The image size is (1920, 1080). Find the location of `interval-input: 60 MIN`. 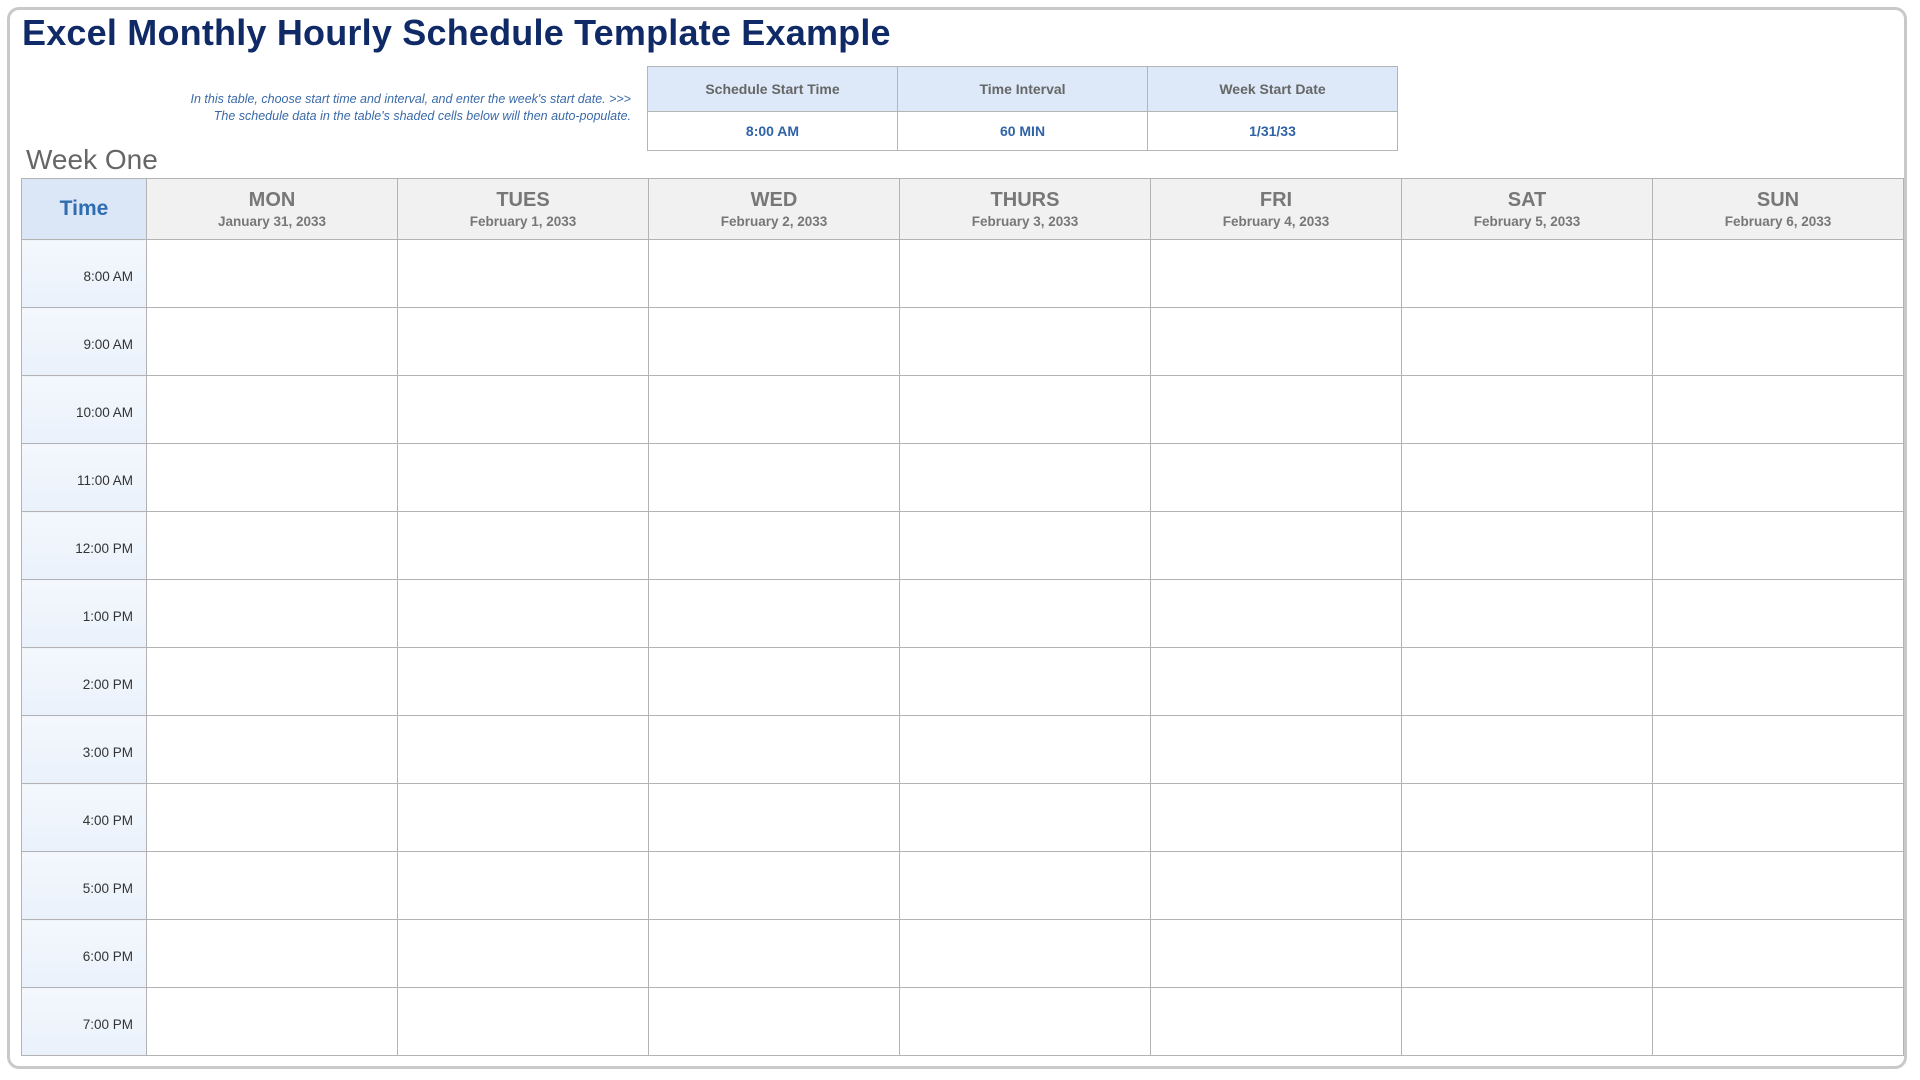

interval-input: 60 MIN is located at coordinates (1022, 131).